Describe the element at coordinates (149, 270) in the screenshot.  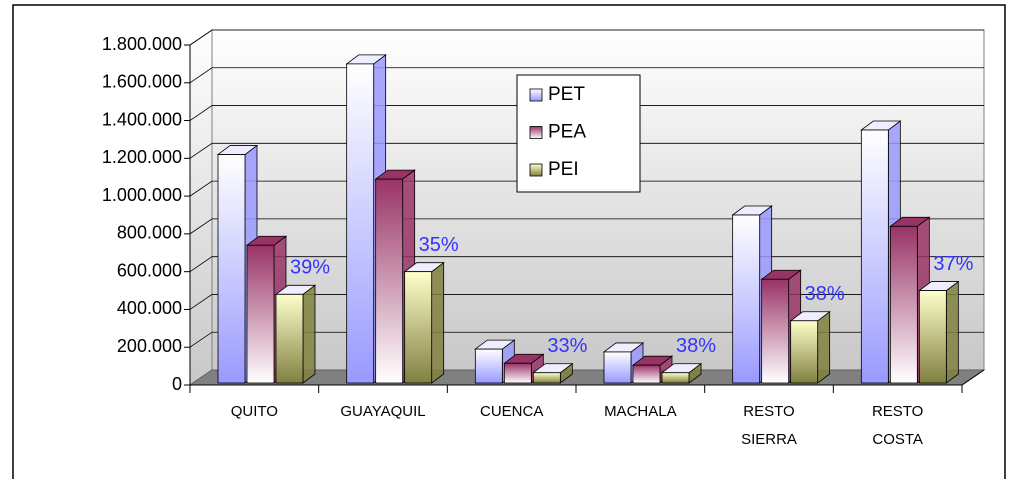
I see `y-tick-label: 600.000` at that location.